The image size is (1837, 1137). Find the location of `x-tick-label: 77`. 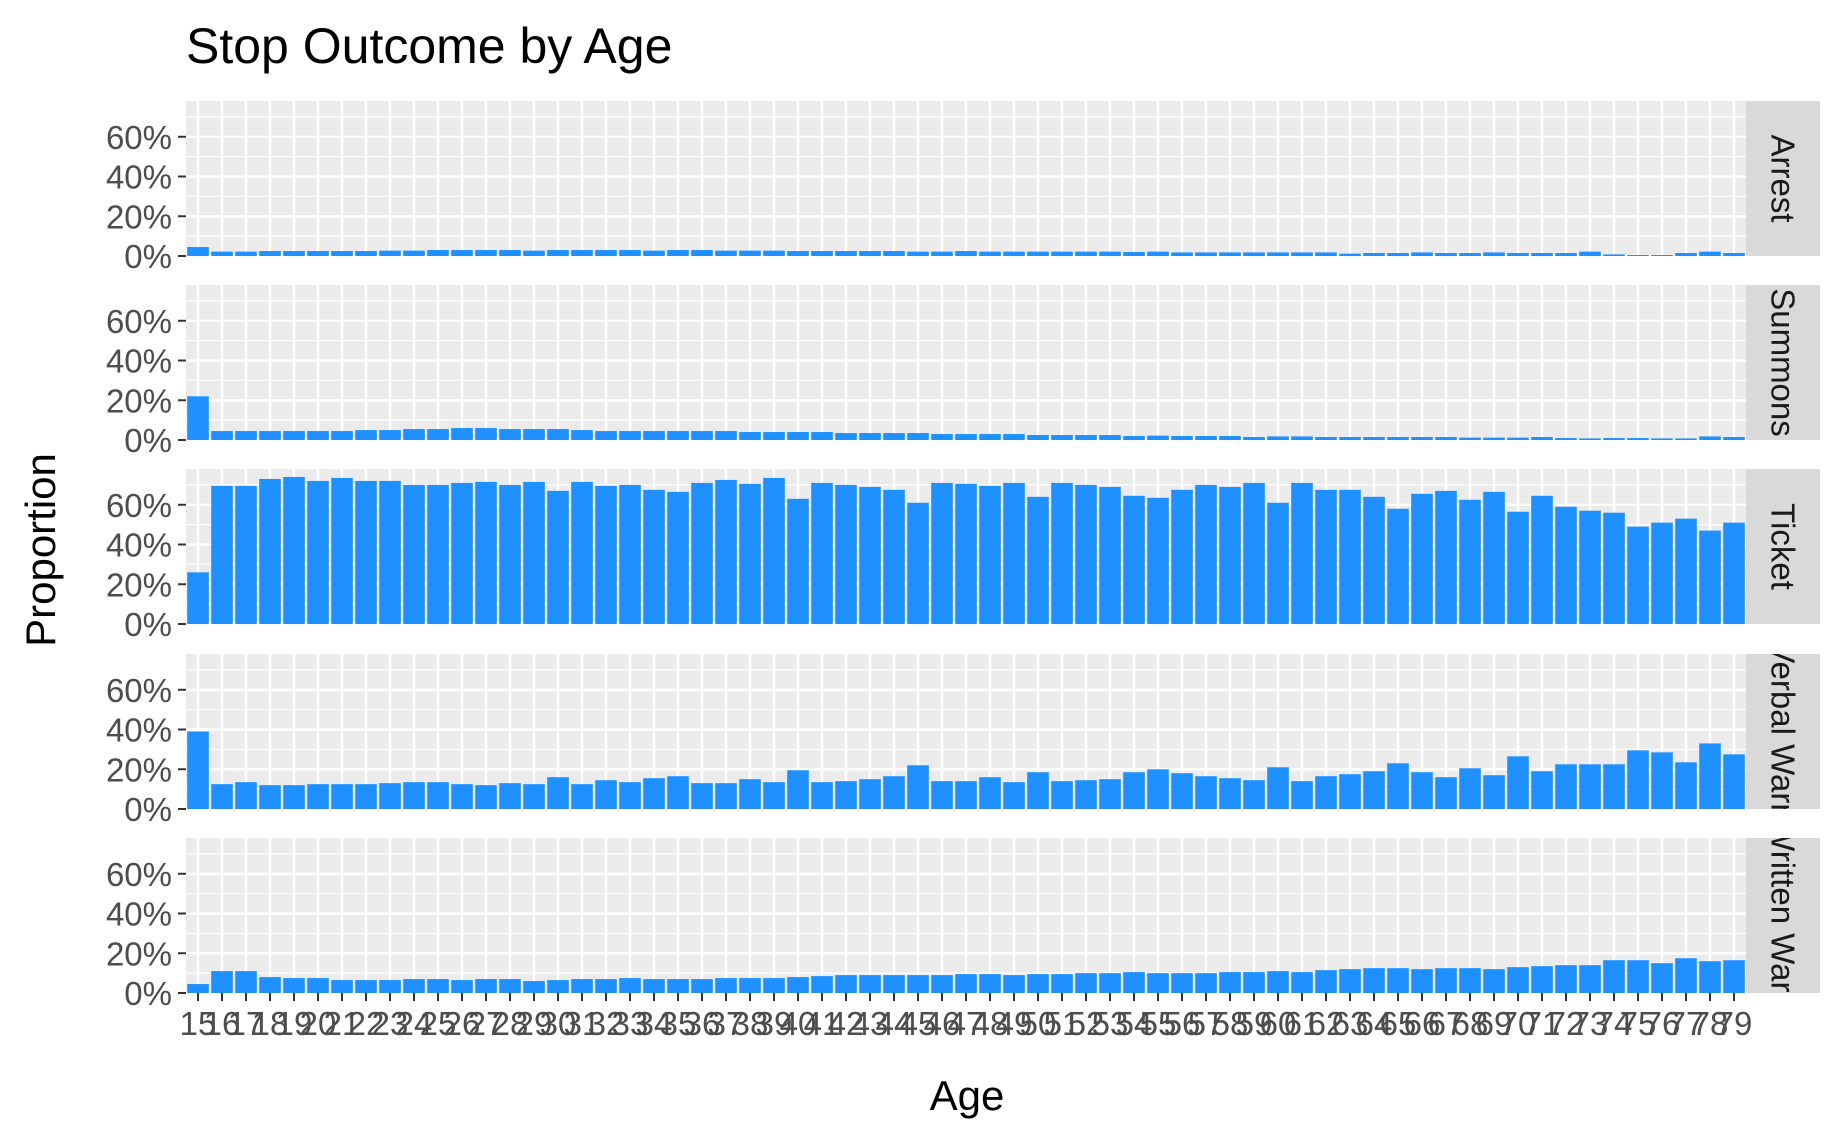

x-tick-label: 77 is located at coordinates (1686, 1023).